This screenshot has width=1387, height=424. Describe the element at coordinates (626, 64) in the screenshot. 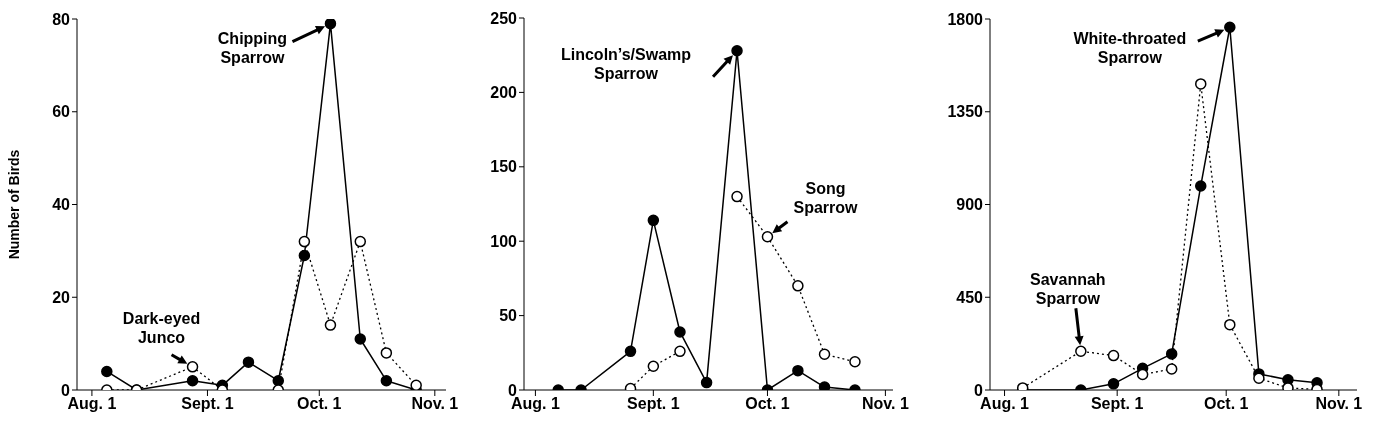

I see `annotation: Lincoln’s/Swamp Sparrow` at that location.